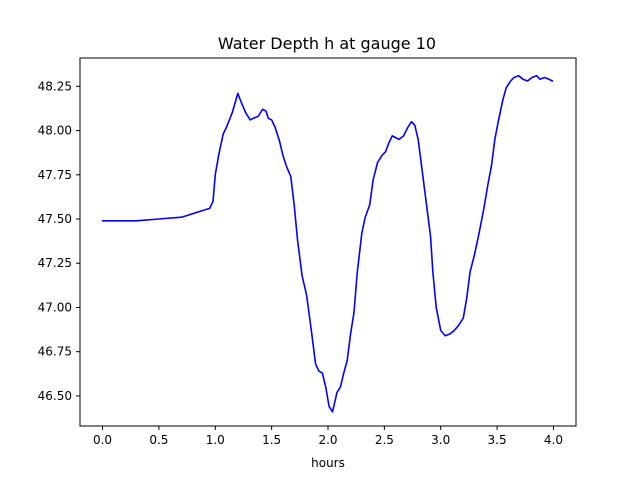  I want to click on y-tick-label: 47.75, so click(55, 175).